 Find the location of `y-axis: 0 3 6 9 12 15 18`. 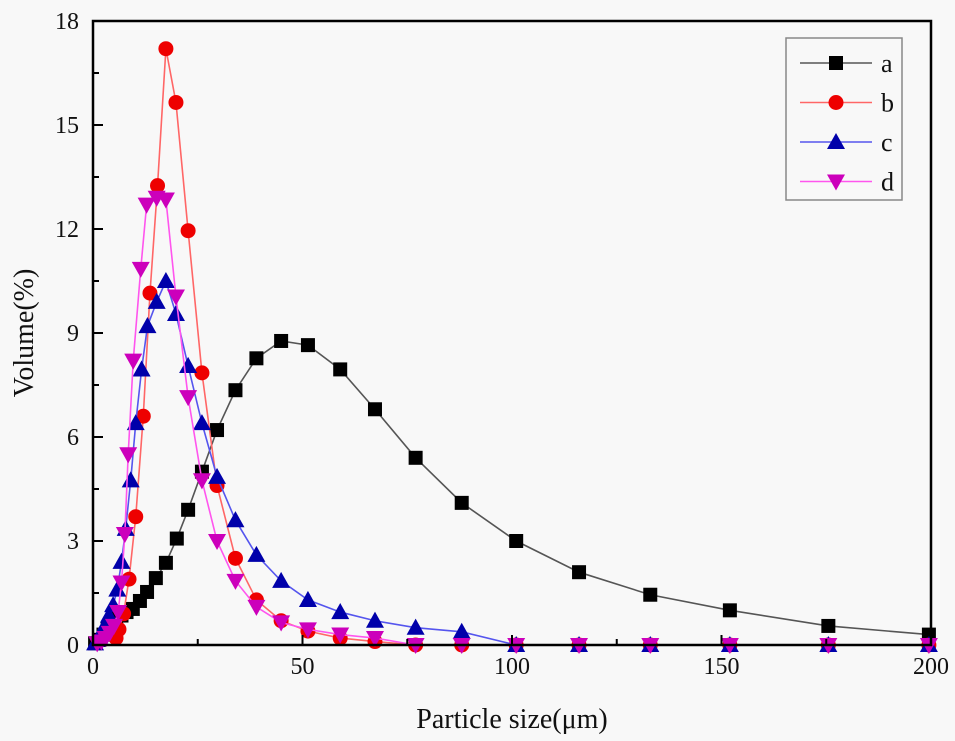

y-axis: 0 3 6 9 12 15 18 is located at coordinates (79, 334).